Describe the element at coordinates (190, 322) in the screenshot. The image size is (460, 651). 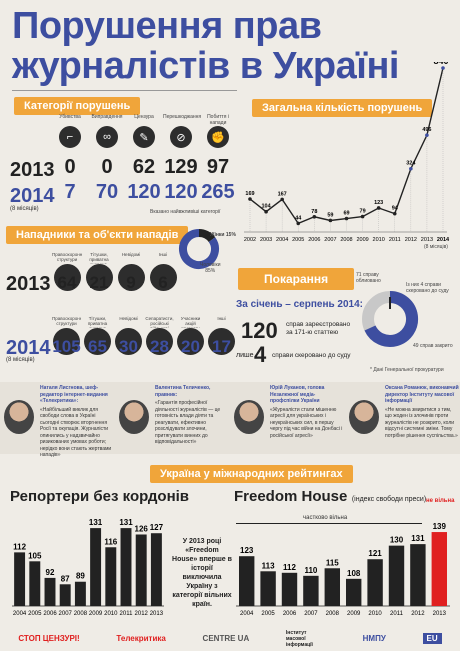
I see `attacker-label: Учасники акцій протесту` at that location.